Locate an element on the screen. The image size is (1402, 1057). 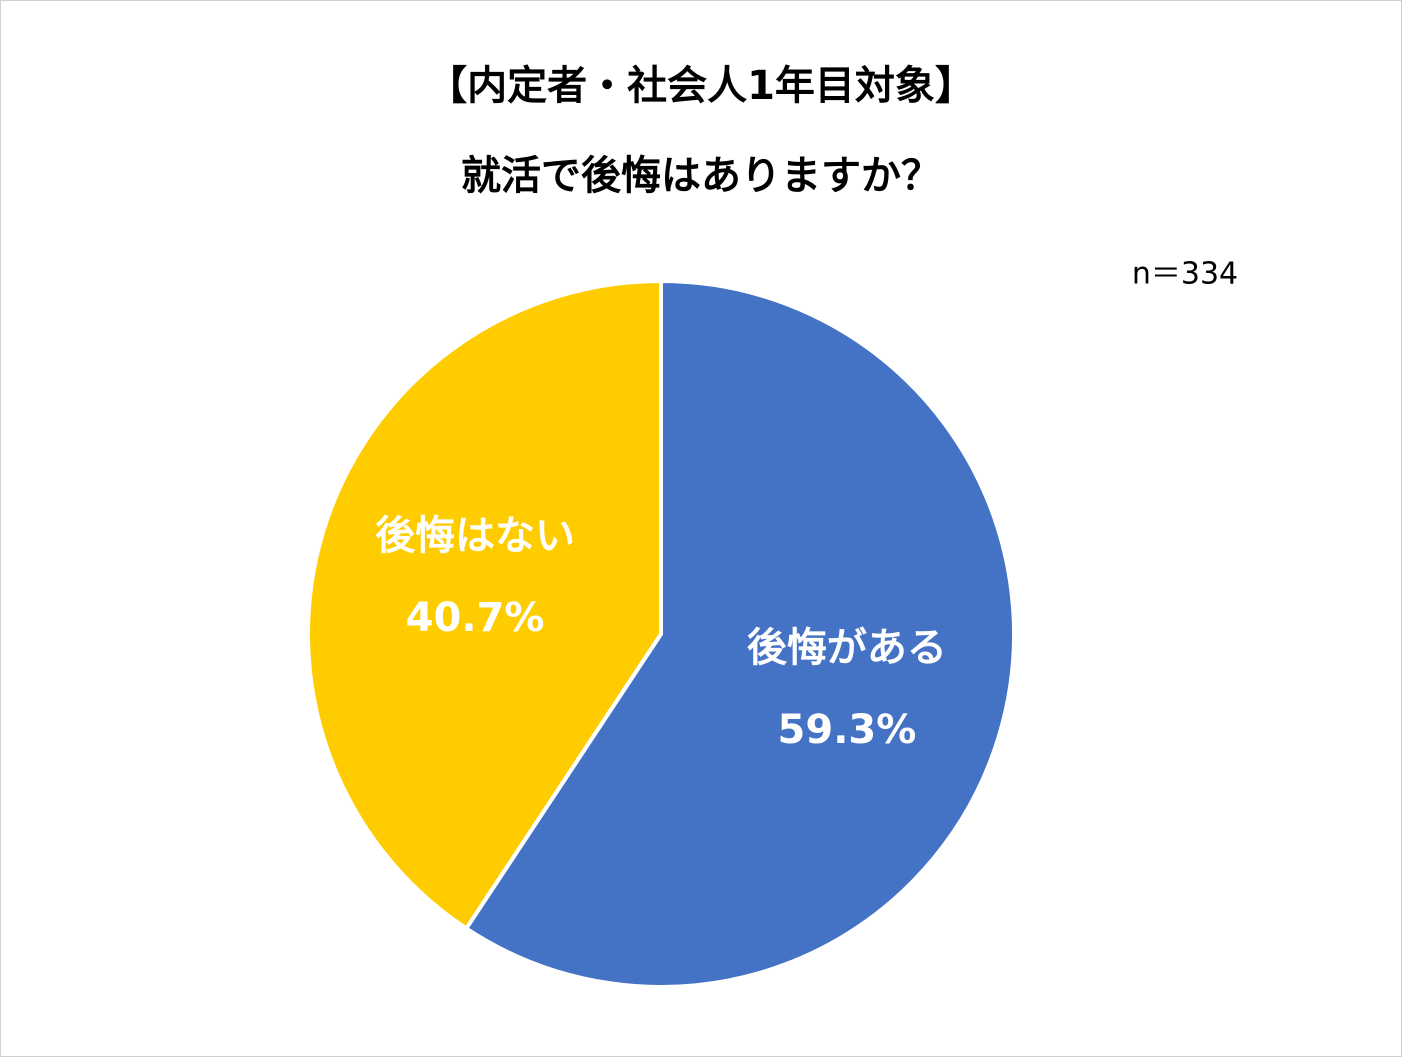
slice-category: 後悔がある is located at coordinates (847, 648).